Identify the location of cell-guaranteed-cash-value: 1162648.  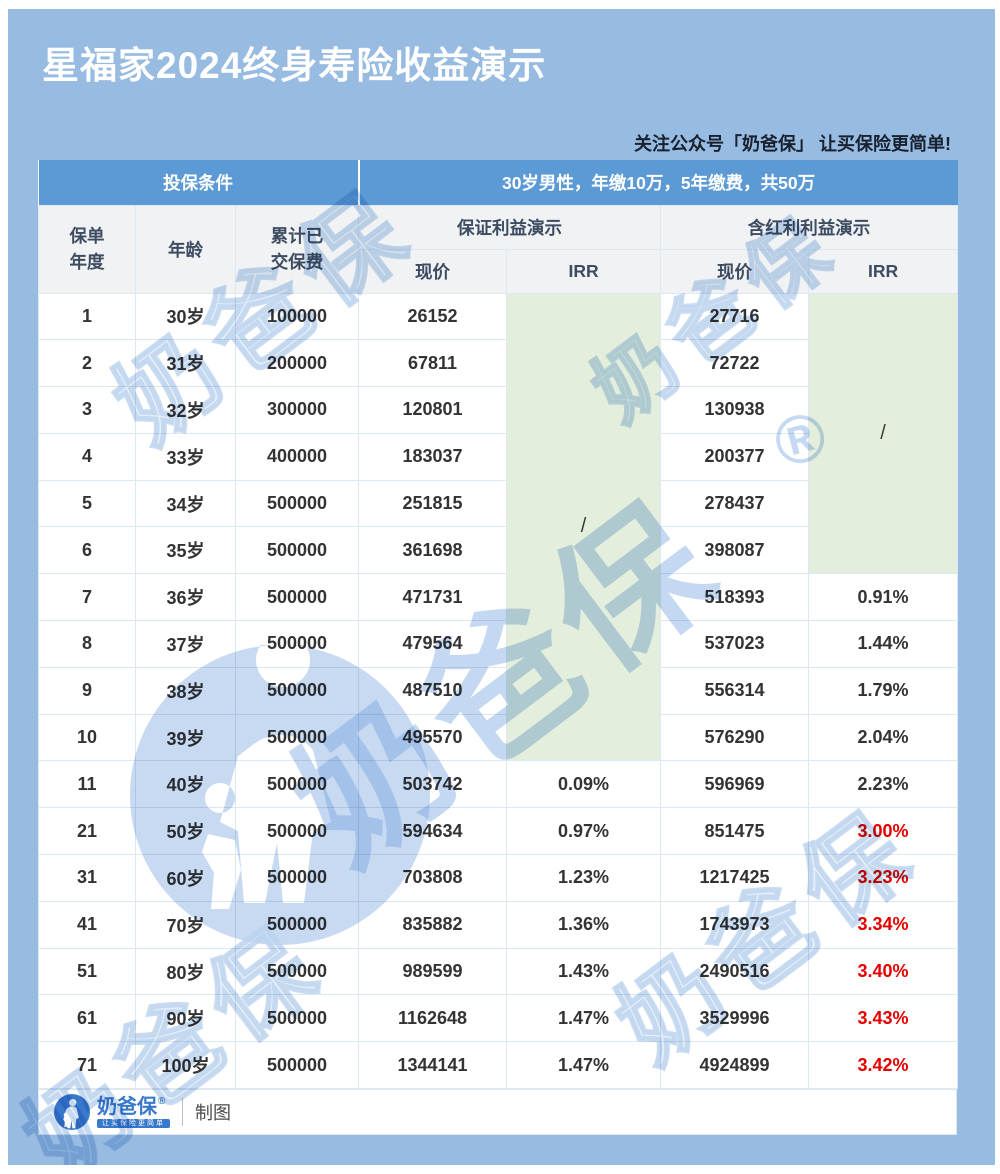
(433, 1018).